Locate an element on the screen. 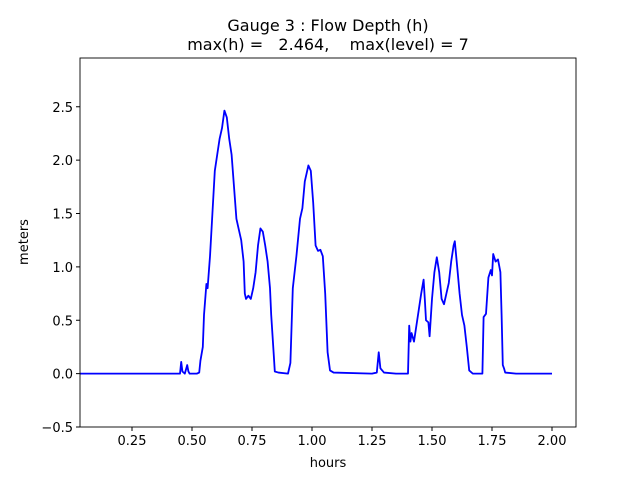 The height and width of the screenshot is (480, 640). y-tick-label: 1.0 is located at coordinates (62, 268).